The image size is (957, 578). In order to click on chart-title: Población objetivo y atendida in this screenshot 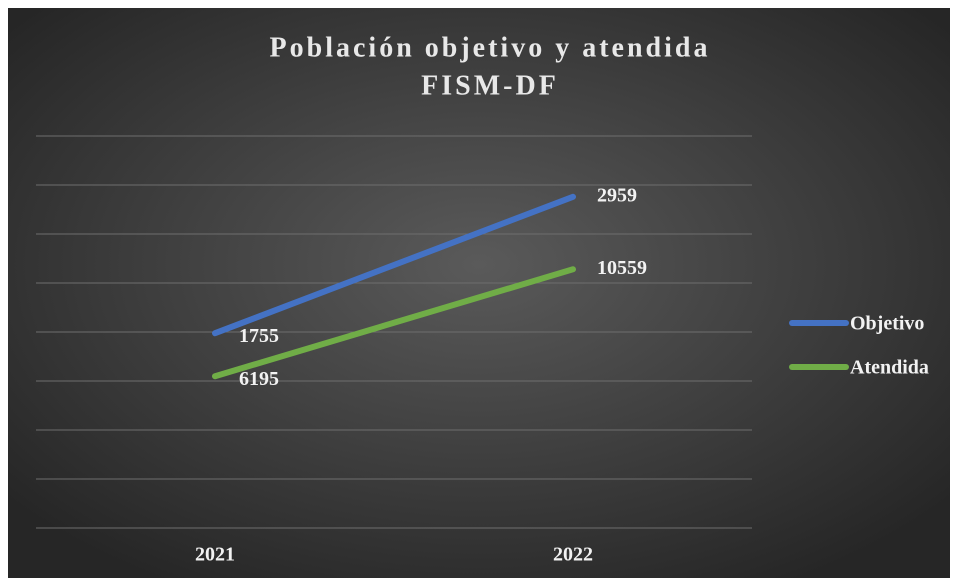, I will do `click(490, 47)`.